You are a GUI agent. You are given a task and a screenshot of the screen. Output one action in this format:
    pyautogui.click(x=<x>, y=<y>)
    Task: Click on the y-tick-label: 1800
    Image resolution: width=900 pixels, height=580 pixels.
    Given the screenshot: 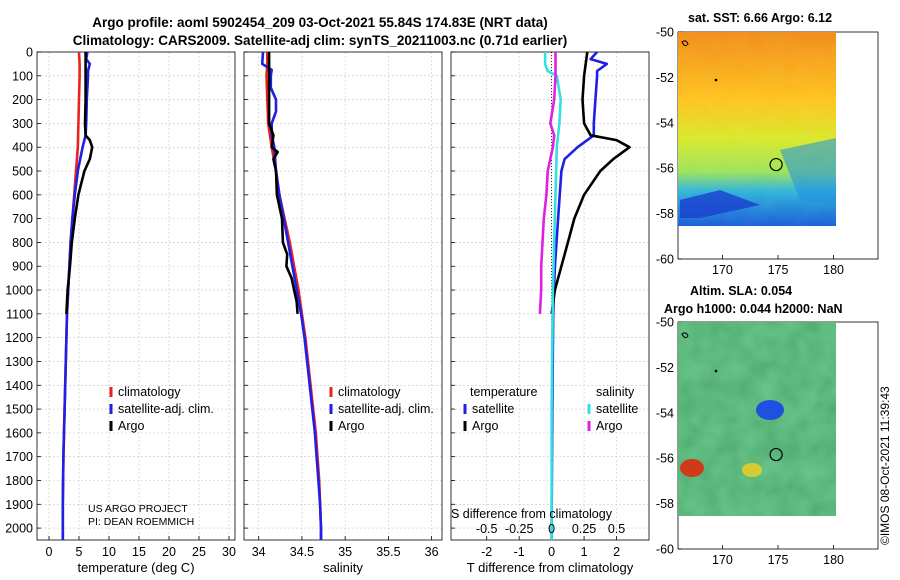 What is the action you would take?
    pyautogui.click(x=19, y=481)
    